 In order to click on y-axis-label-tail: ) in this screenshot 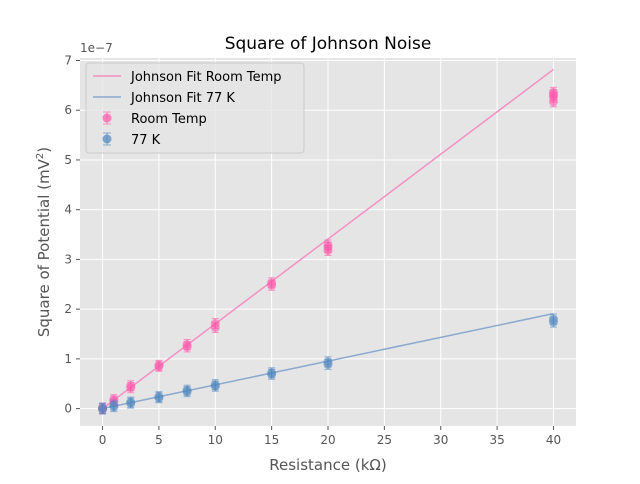, I will do `click(44, 150)`.